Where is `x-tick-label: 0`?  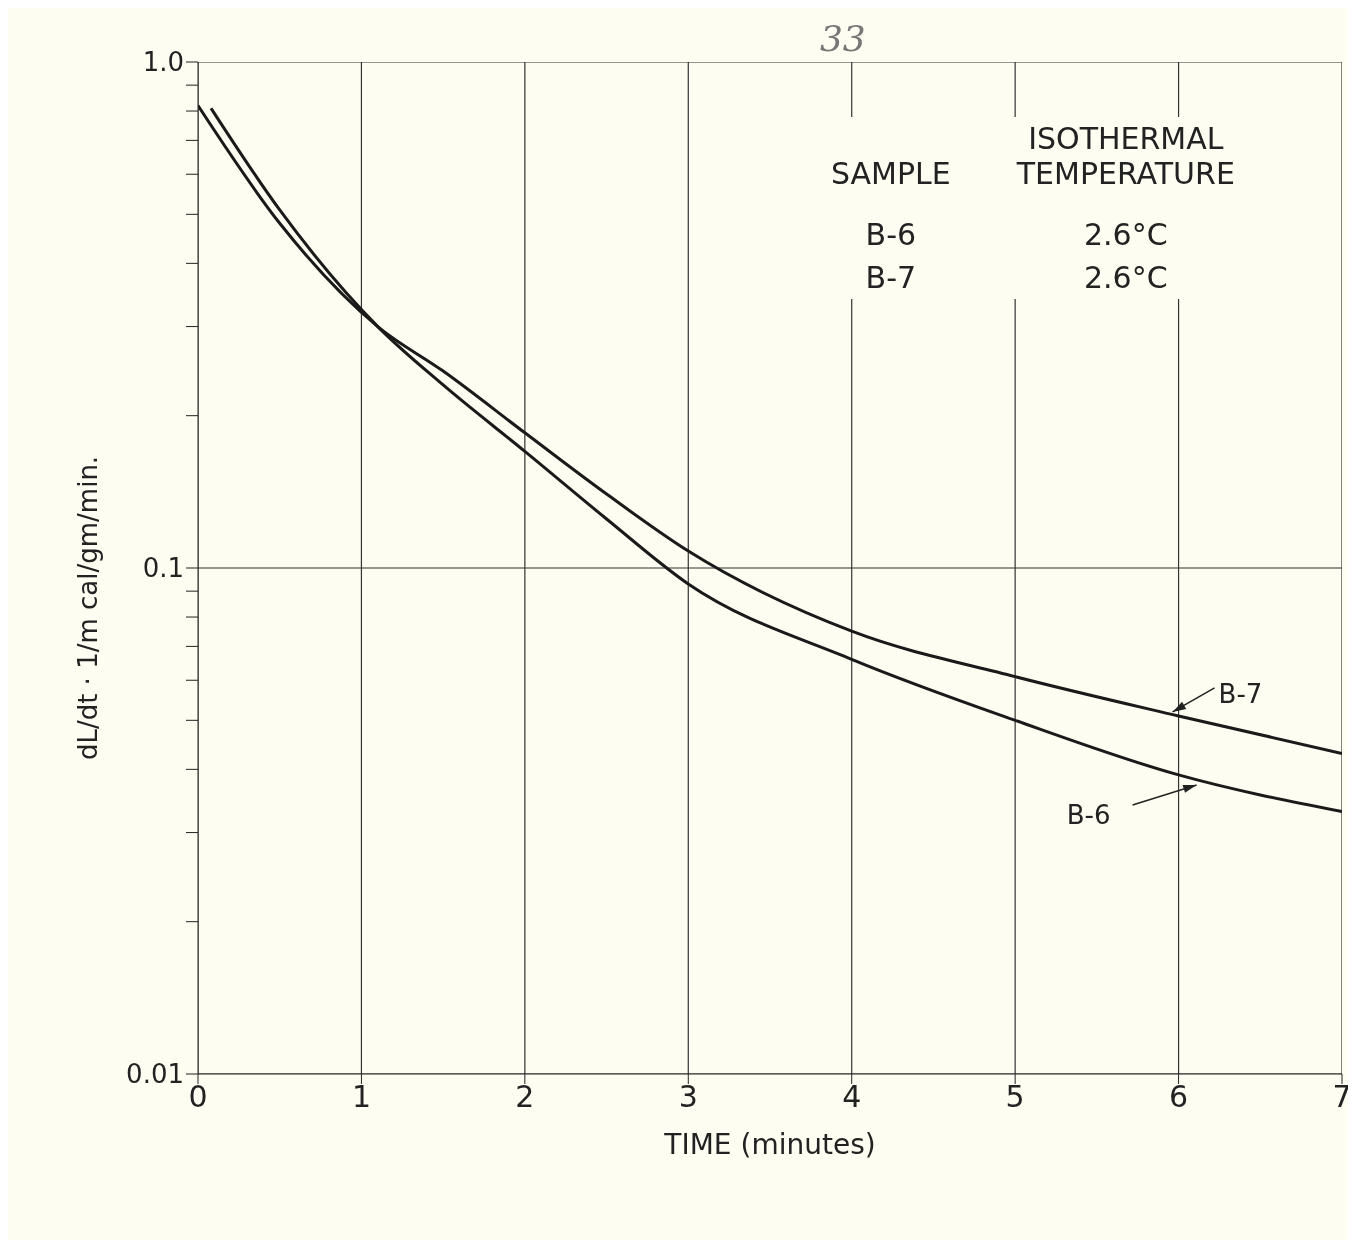
x-tick-label: 0 is located at coordinates (198, 1097).